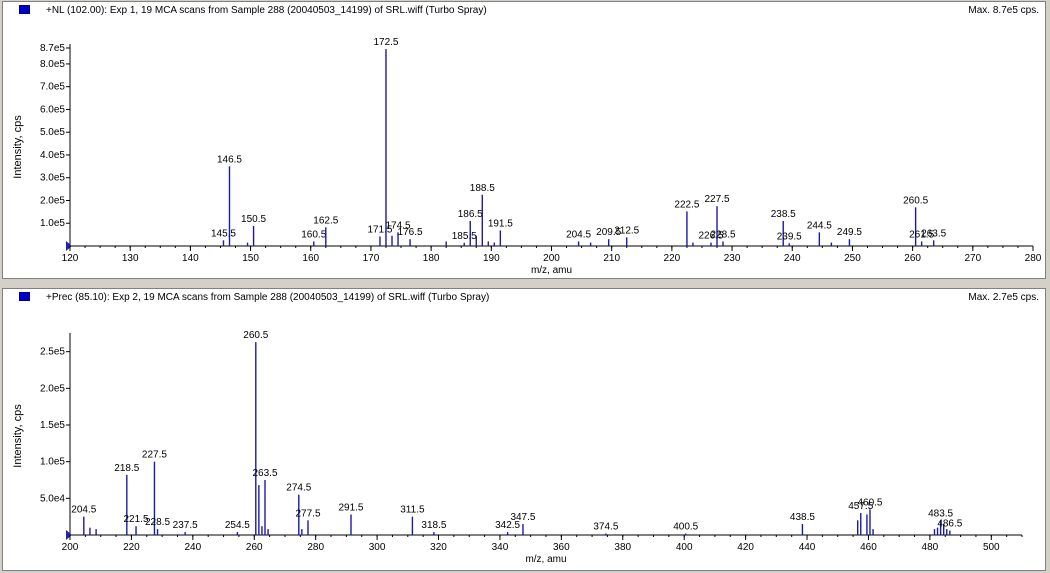  I want to click on peak-label: 318.5, so click(433, 525).